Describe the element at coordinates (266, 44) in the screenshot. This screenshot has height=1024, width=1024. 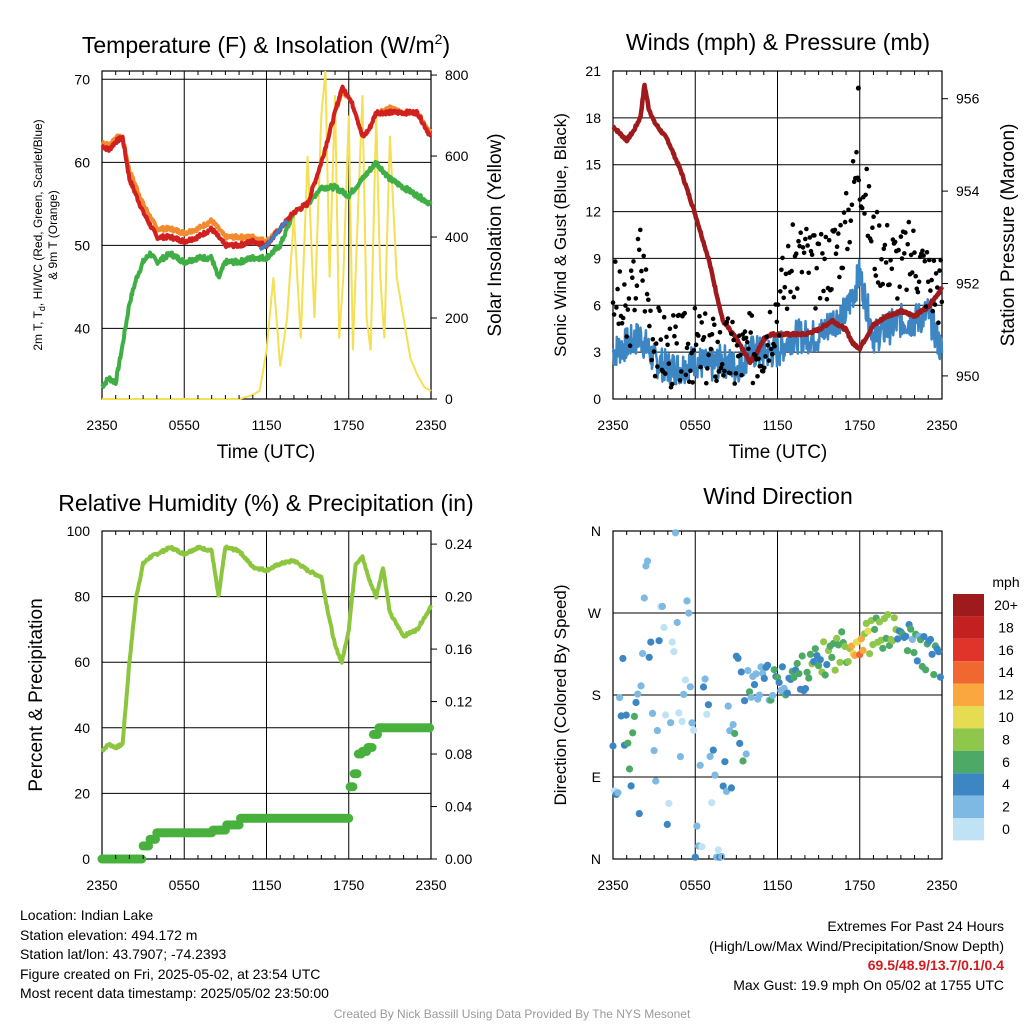
I see `temp-title: Temperature (F) & Insolation (W/m2)` at that location.